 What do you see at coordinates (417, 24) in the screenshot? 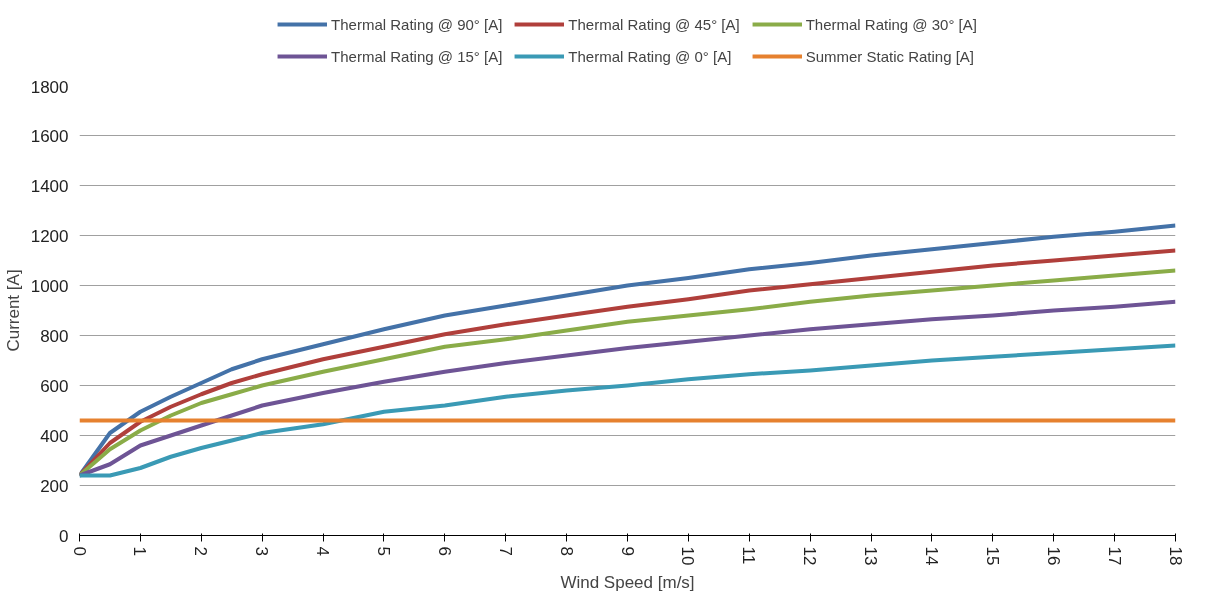
I see `legend-label: Thermal Rating @ 90° [A]` at bounding box center [417, 24].